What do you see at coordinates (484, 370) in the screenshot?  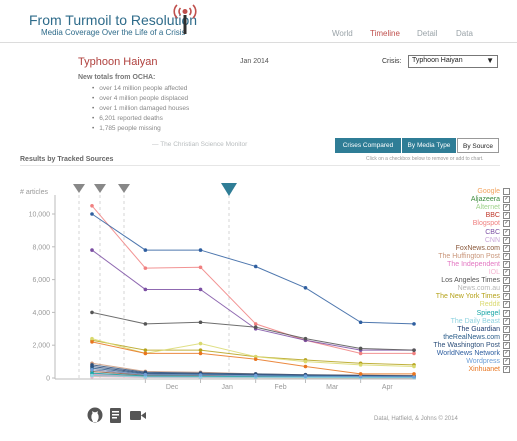 I see `legend-label: Xinhuanet` at bounding box center [484, 370].